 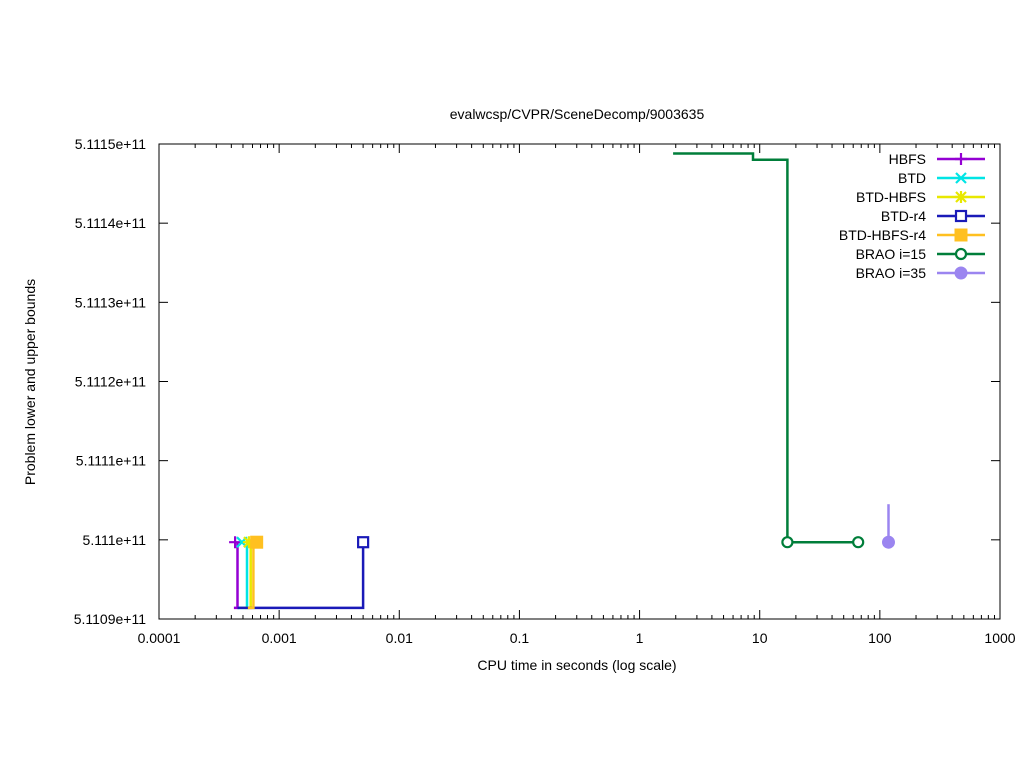 I want to click on legend-label-btd-hbfs-r4: BTD-HBFS-r4, so click(x=882, y=235).